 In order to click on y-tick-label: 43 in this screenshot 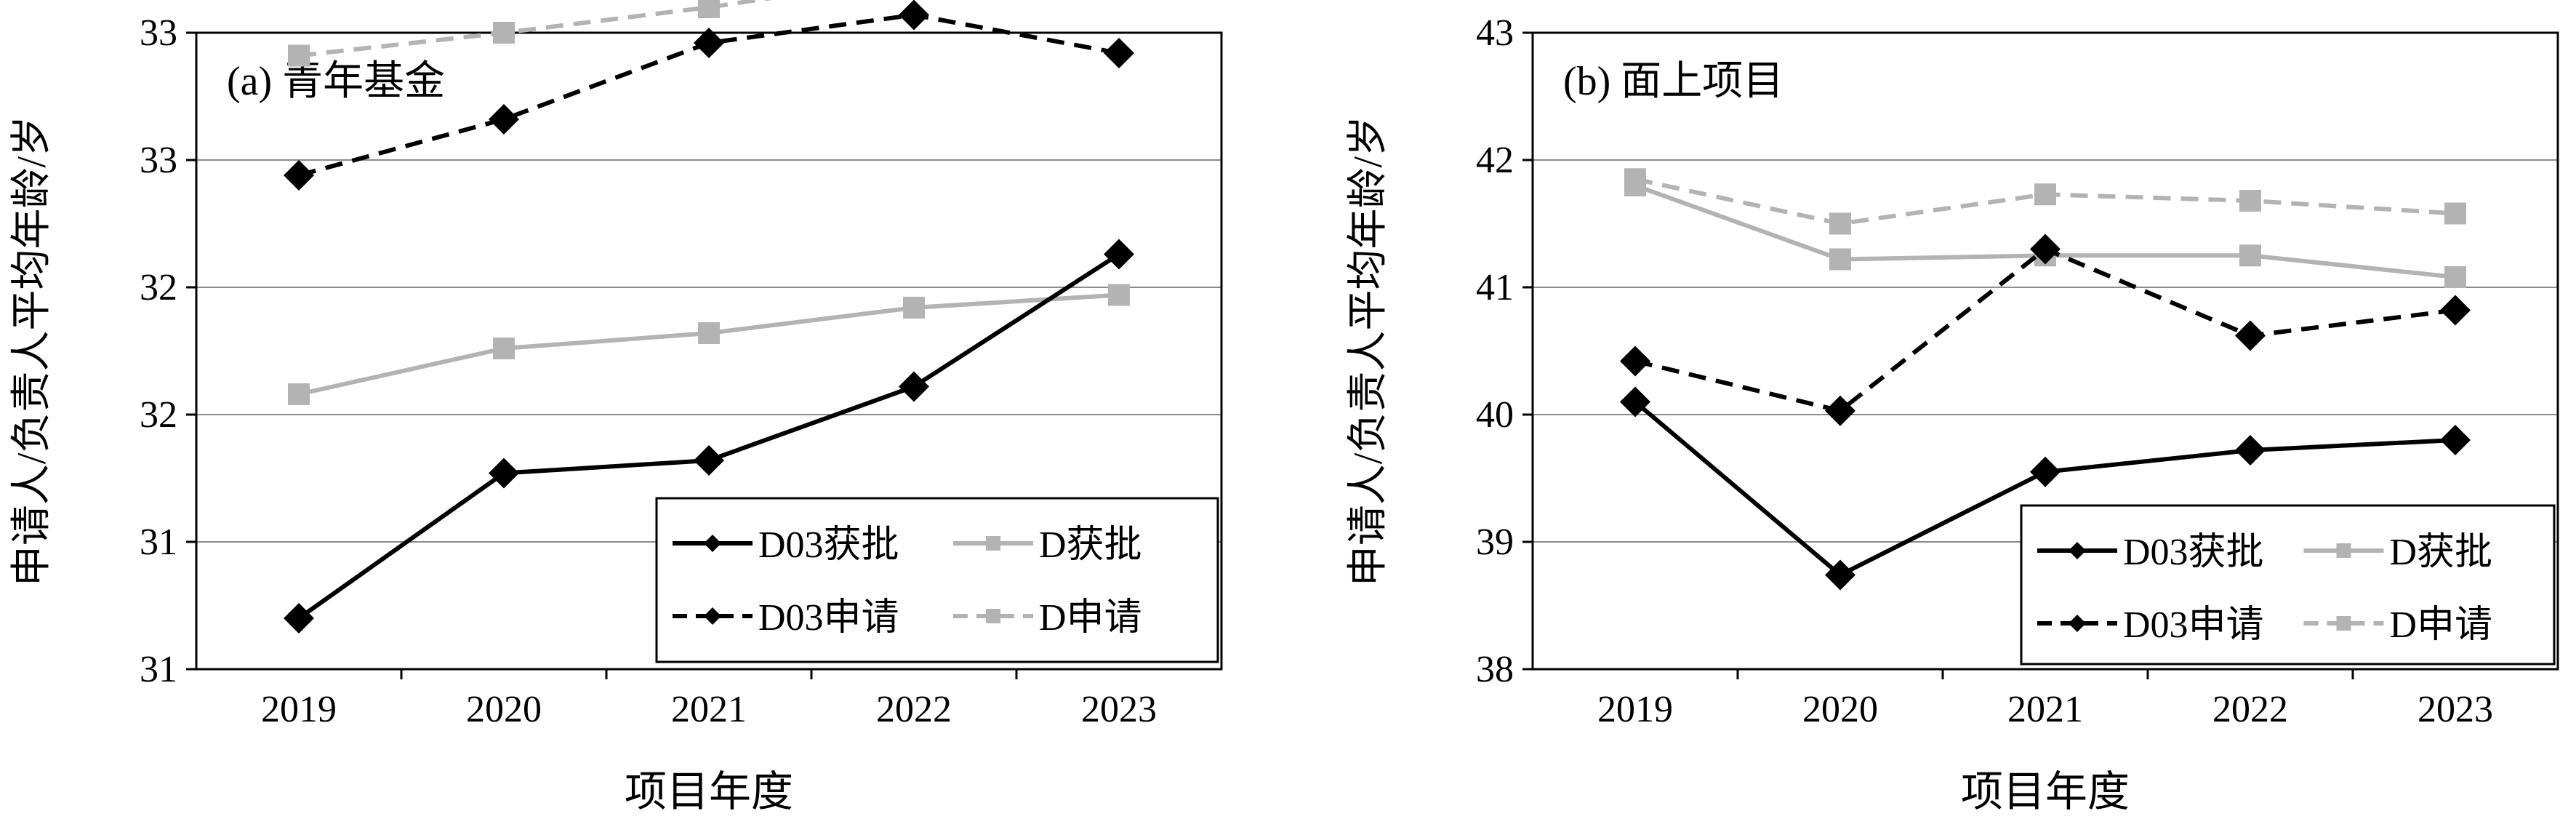, I will do `click(1495, 33)`.